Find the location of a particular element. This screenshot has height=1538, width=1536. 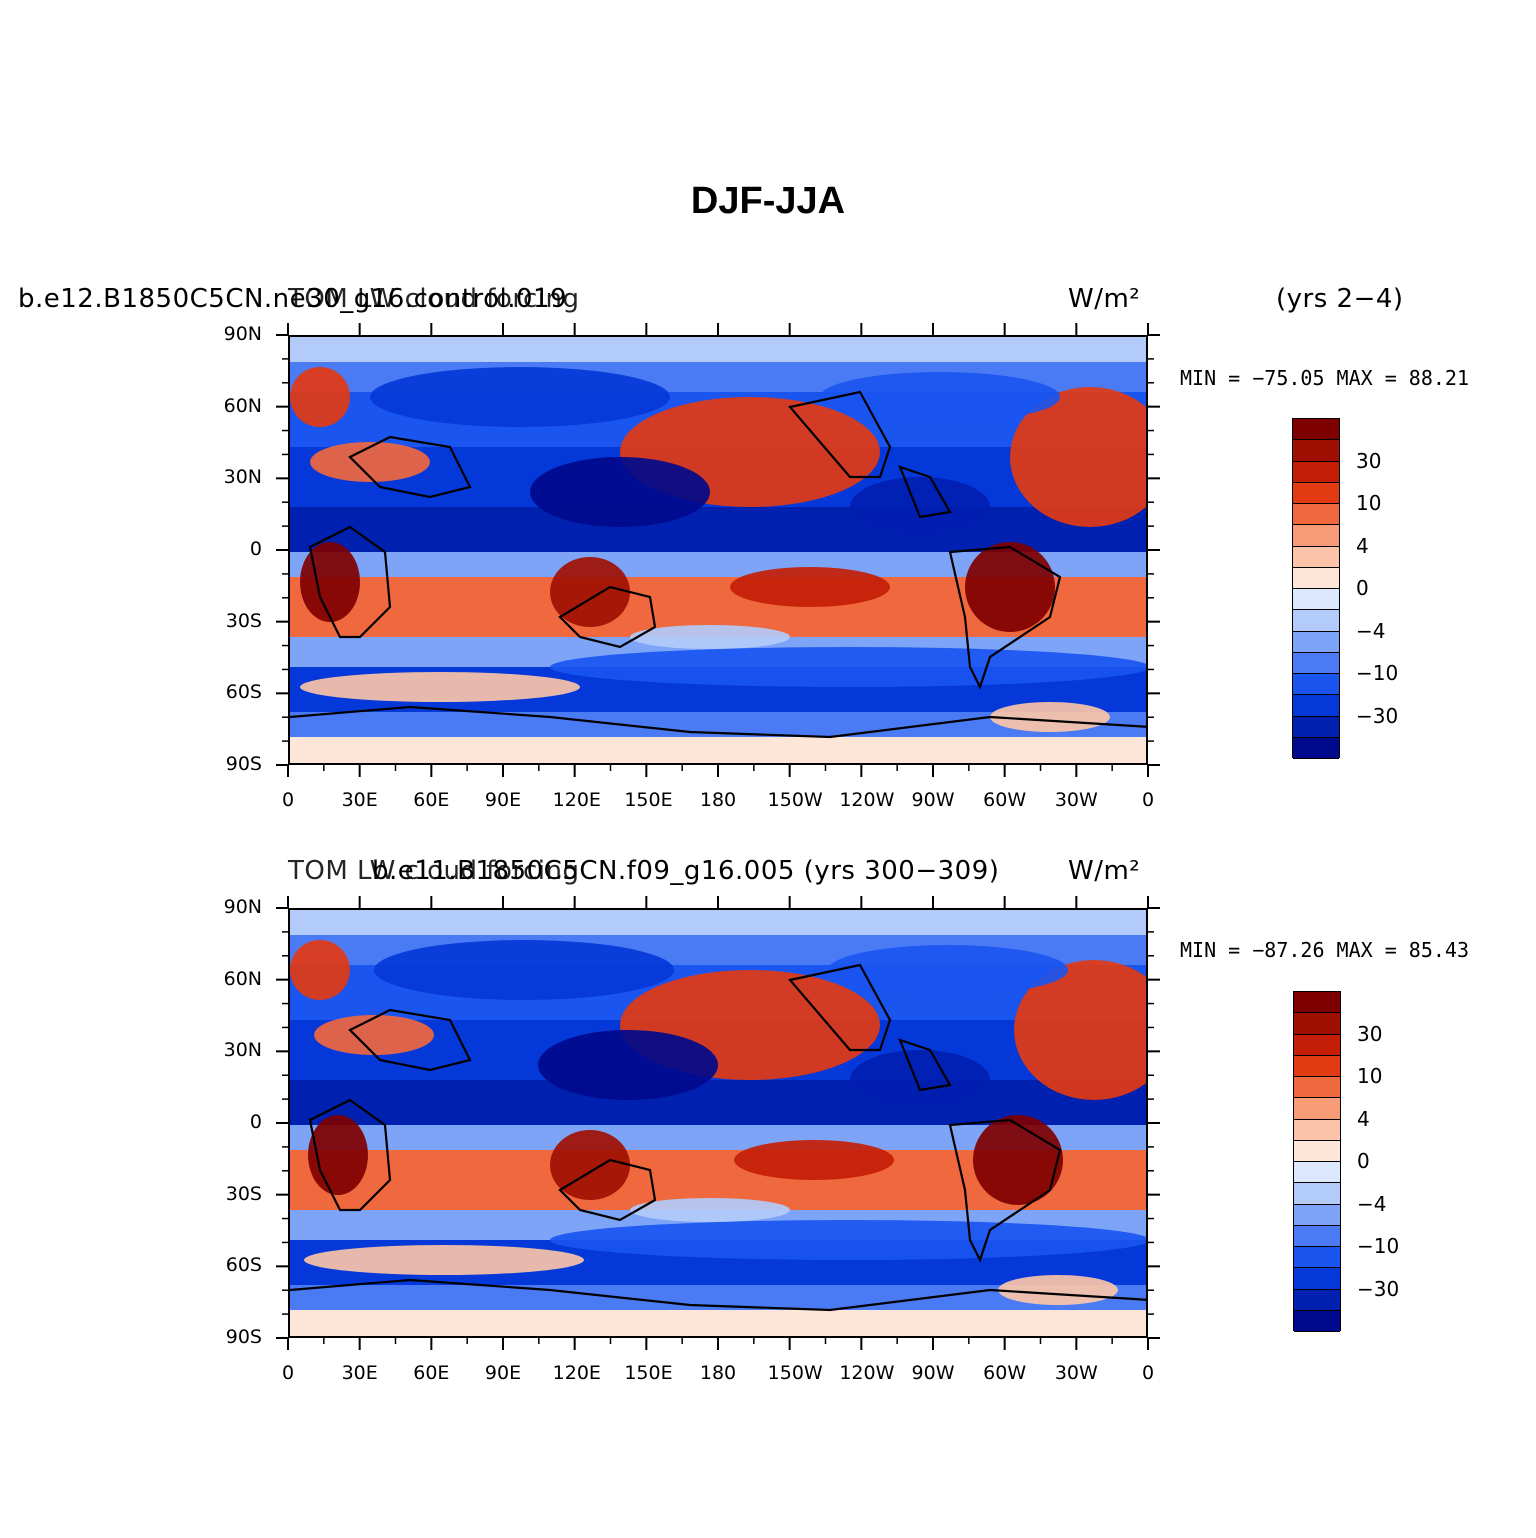

case-label: b.e12.B1850C5CN.ne30_g16.control.019 is located at coordinates (293, 299).